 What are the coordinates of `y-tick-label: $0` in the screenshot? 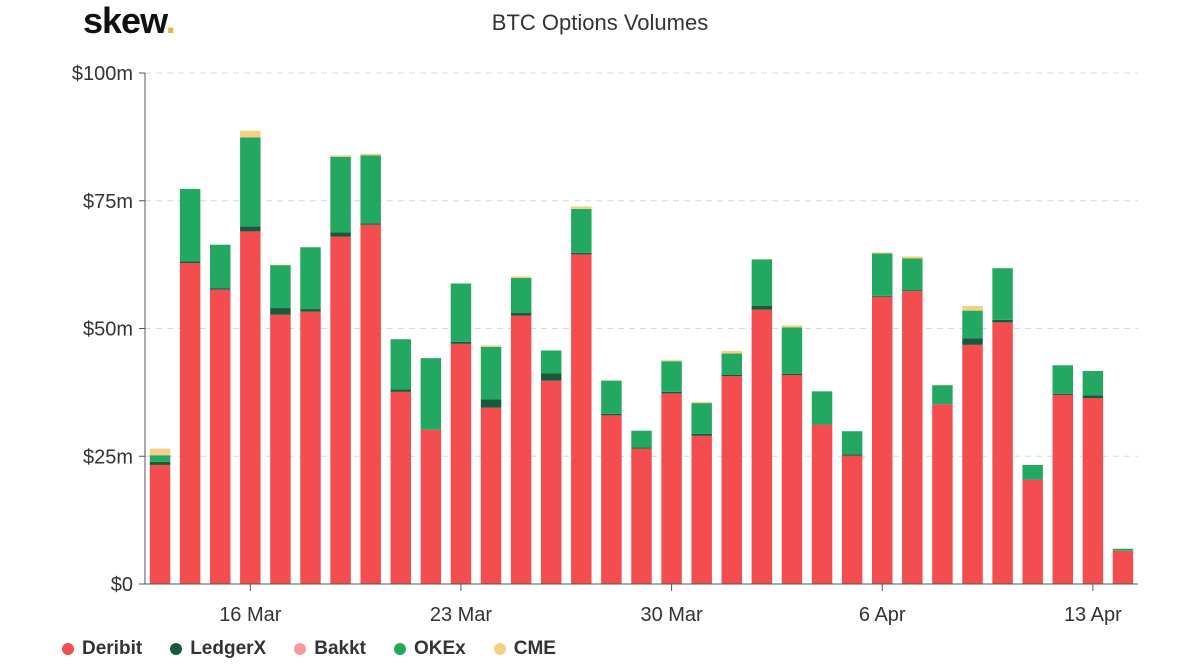 It's located at (122, 585).